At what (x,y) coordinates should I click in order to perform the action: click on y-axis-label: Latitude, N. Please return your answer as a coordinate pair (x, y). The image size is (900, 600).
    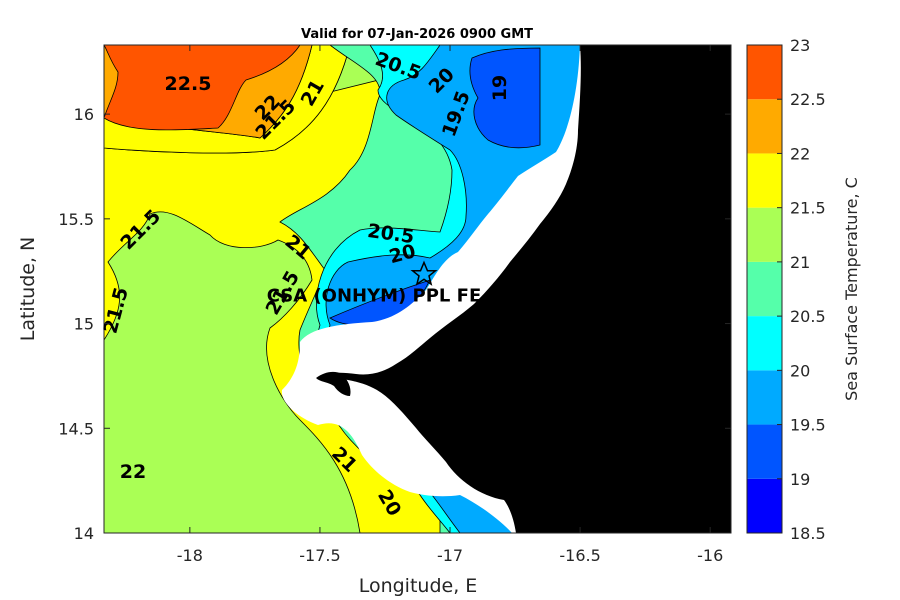
    Looking at the image, I should click on (28, 289).